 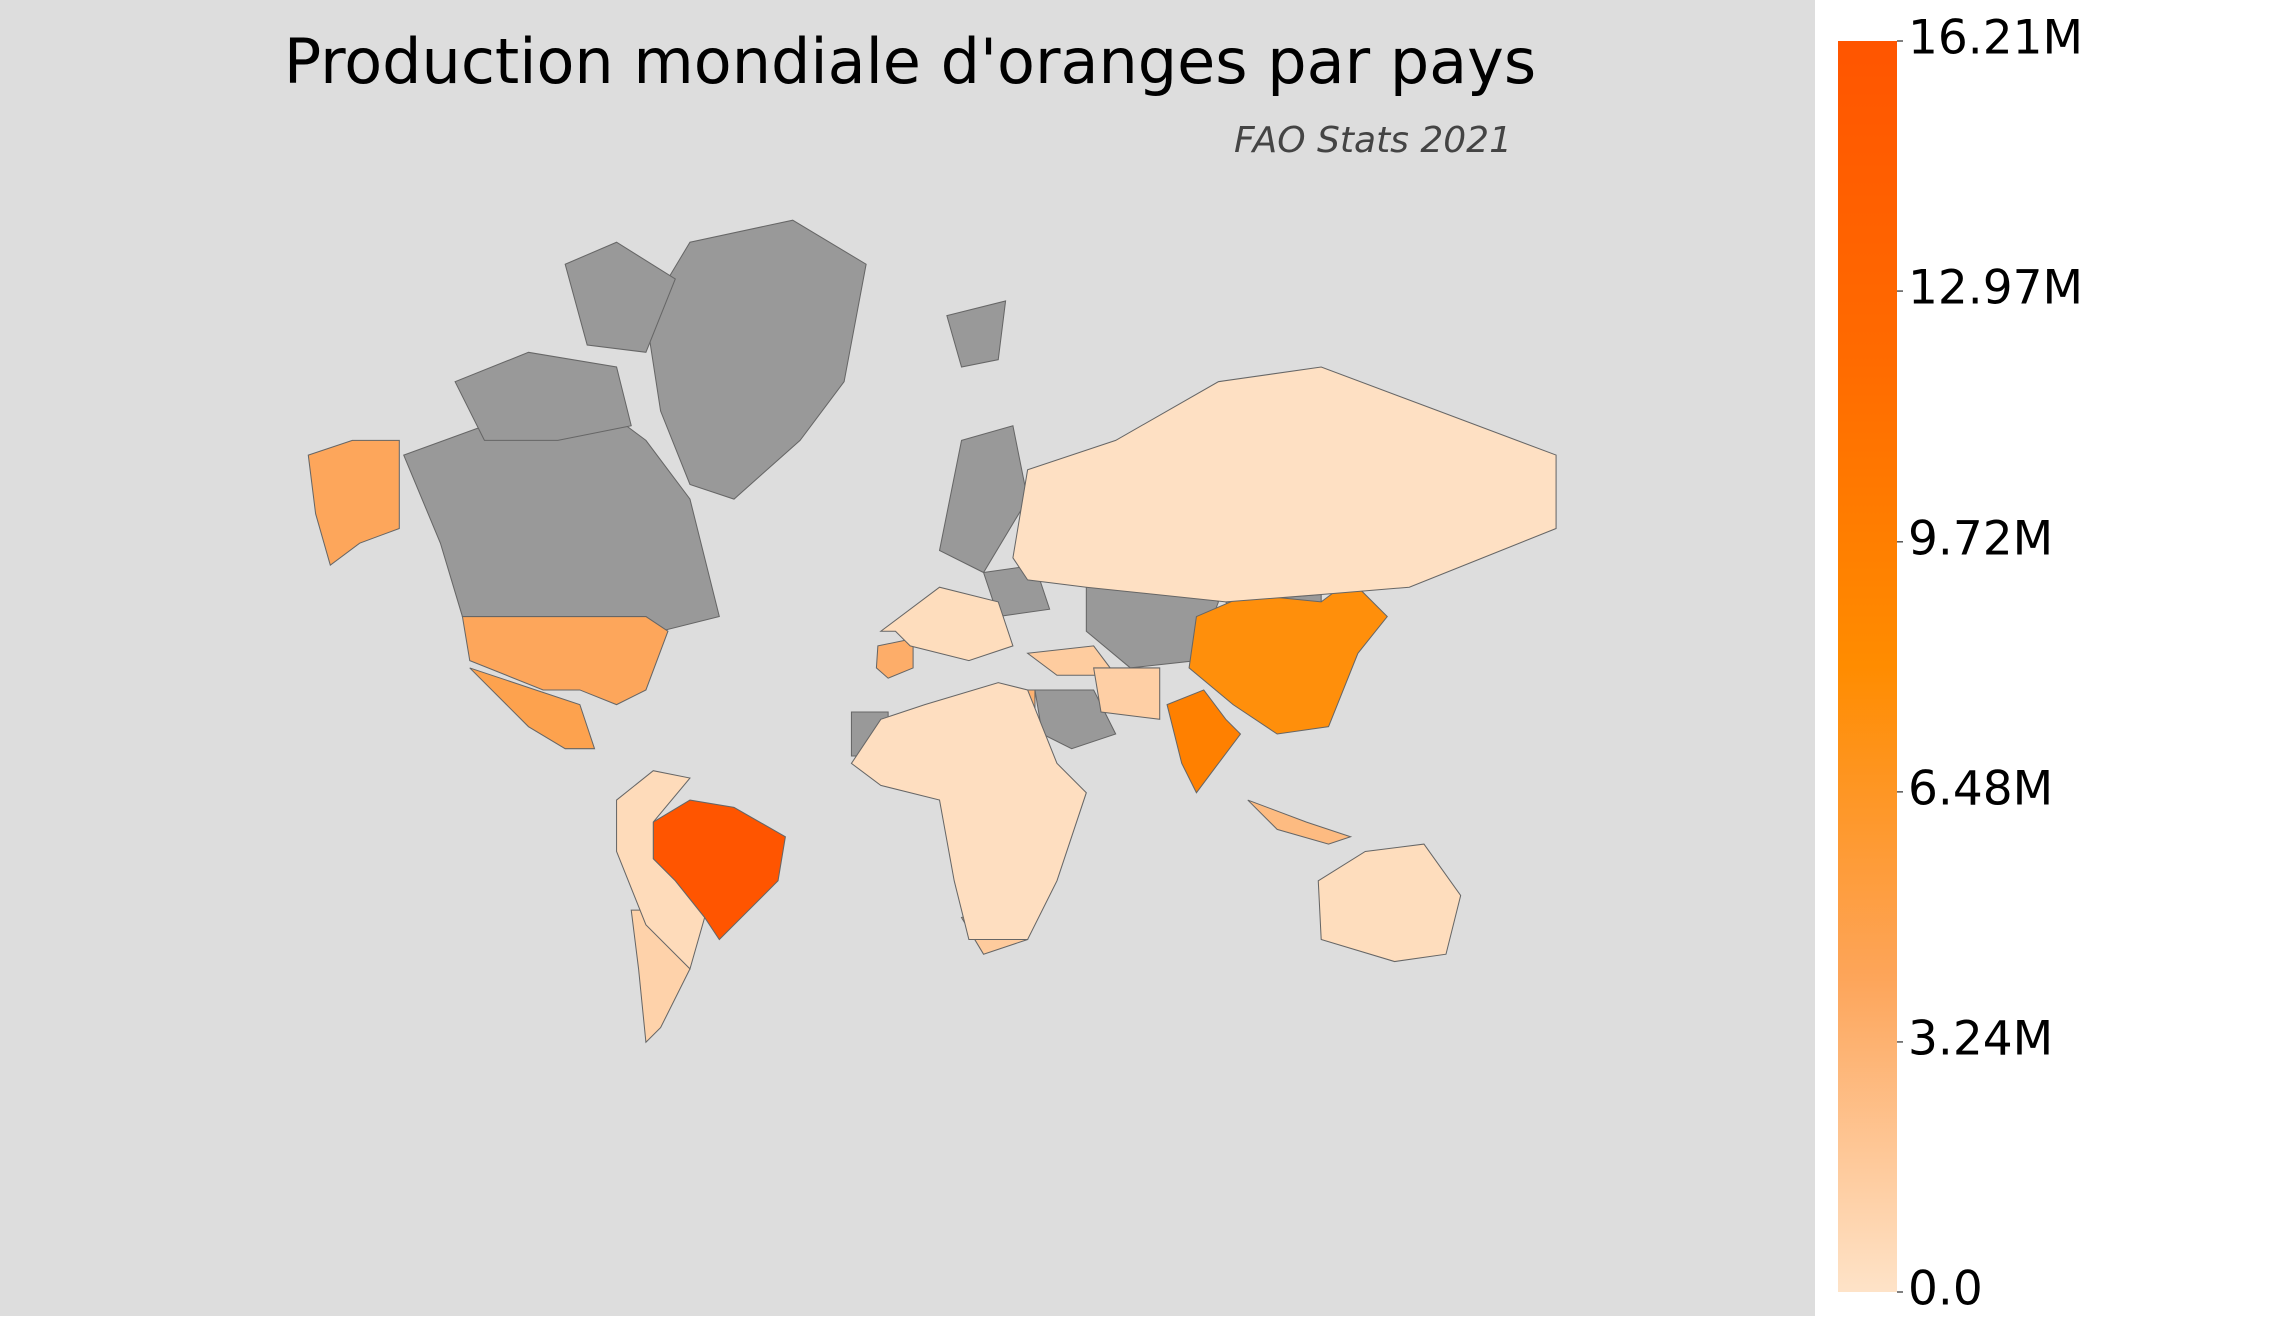 I want to click on colorbar-tick-label: 12.97M, so click(x=1995, y=288).